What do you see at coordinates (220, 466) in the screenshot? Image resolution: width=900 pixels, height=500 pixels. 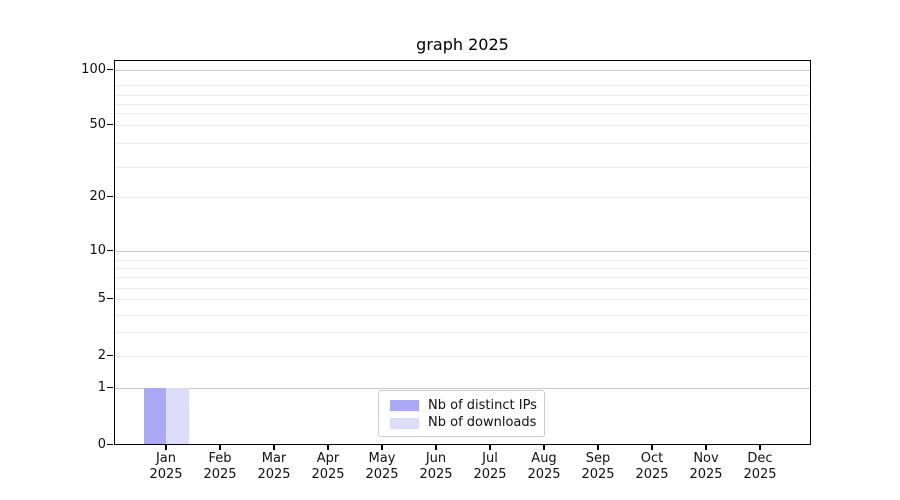 I see `x-tick-label: Feb 2025` at bounding box center [220, 466].